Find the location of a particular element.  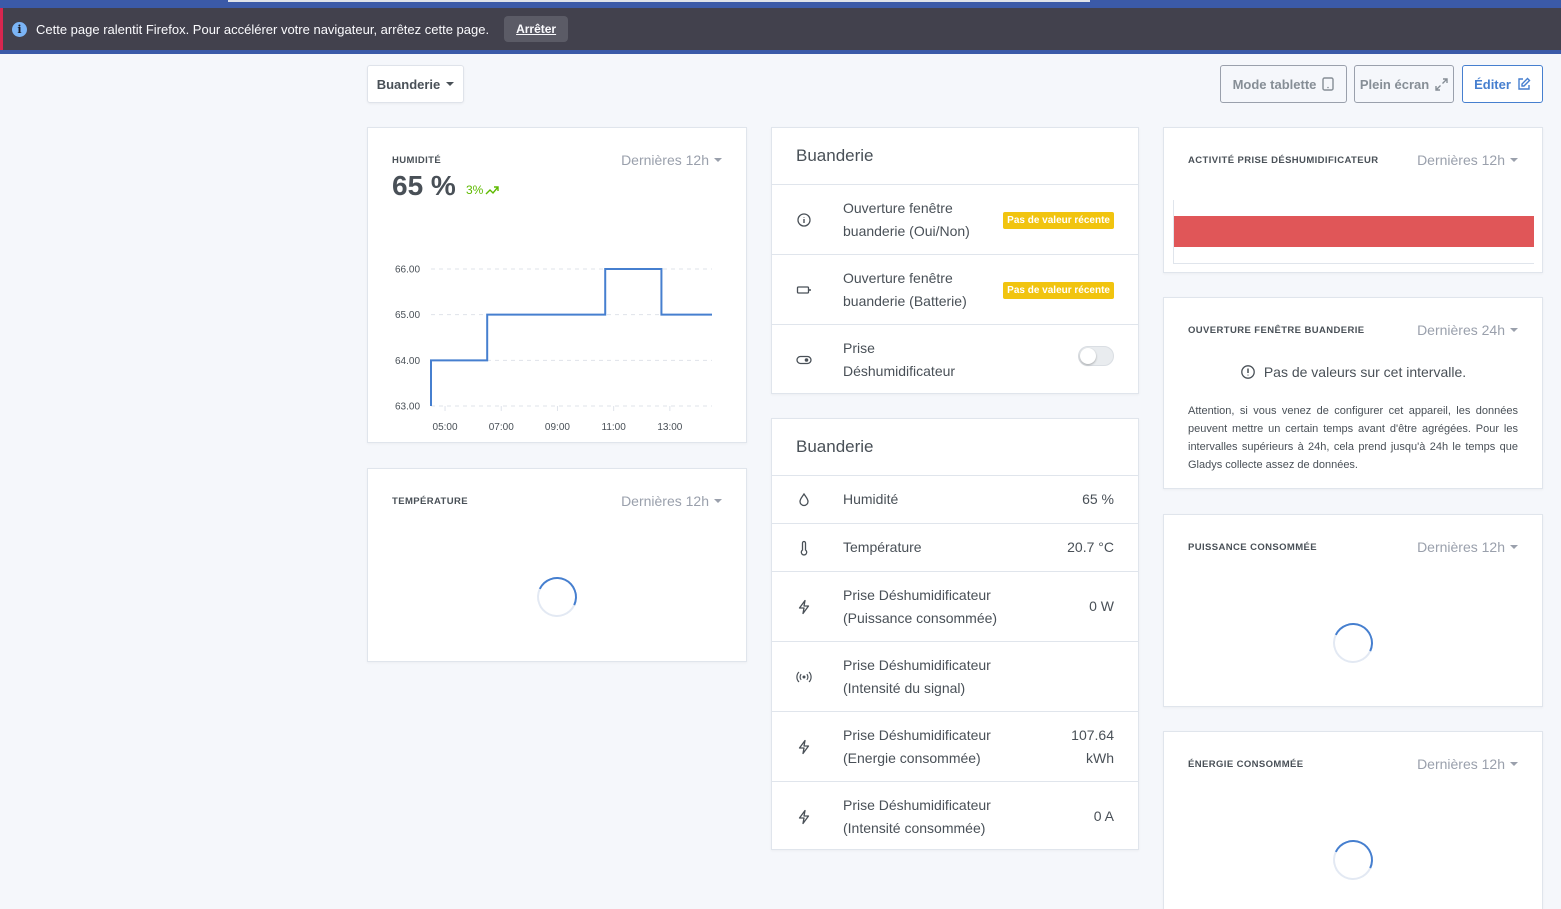

x-tick-label: 07:00 is located at coordinates (501, 427).